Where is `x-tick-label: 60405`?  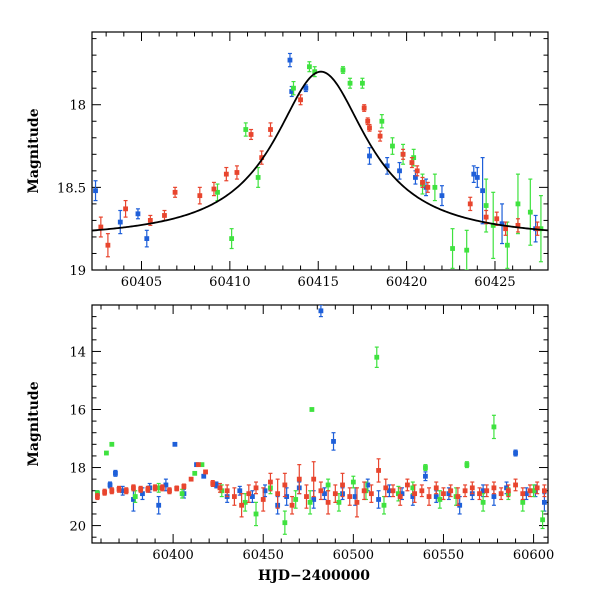 x-tick-label: 60405 is located at coordinates (141, 282).